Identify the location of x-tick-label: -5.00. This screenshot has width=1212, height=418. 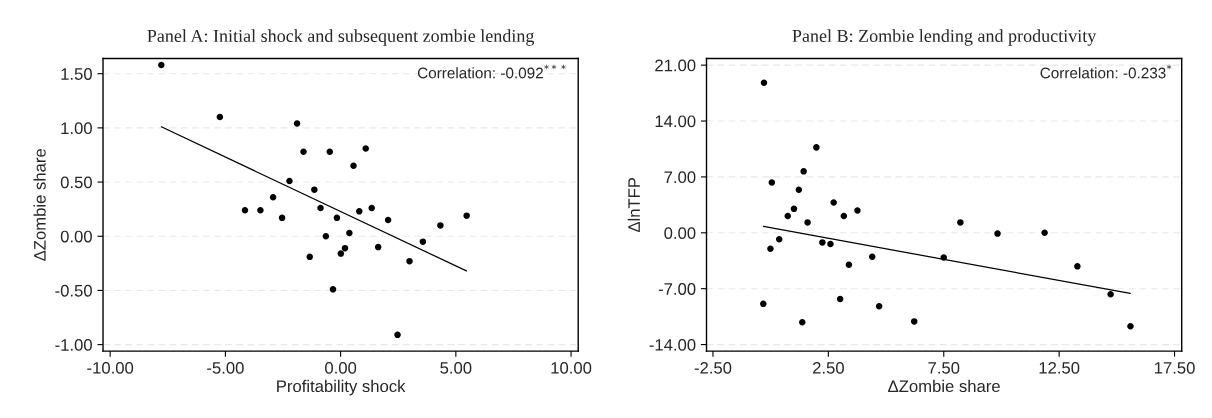
(225, 367).